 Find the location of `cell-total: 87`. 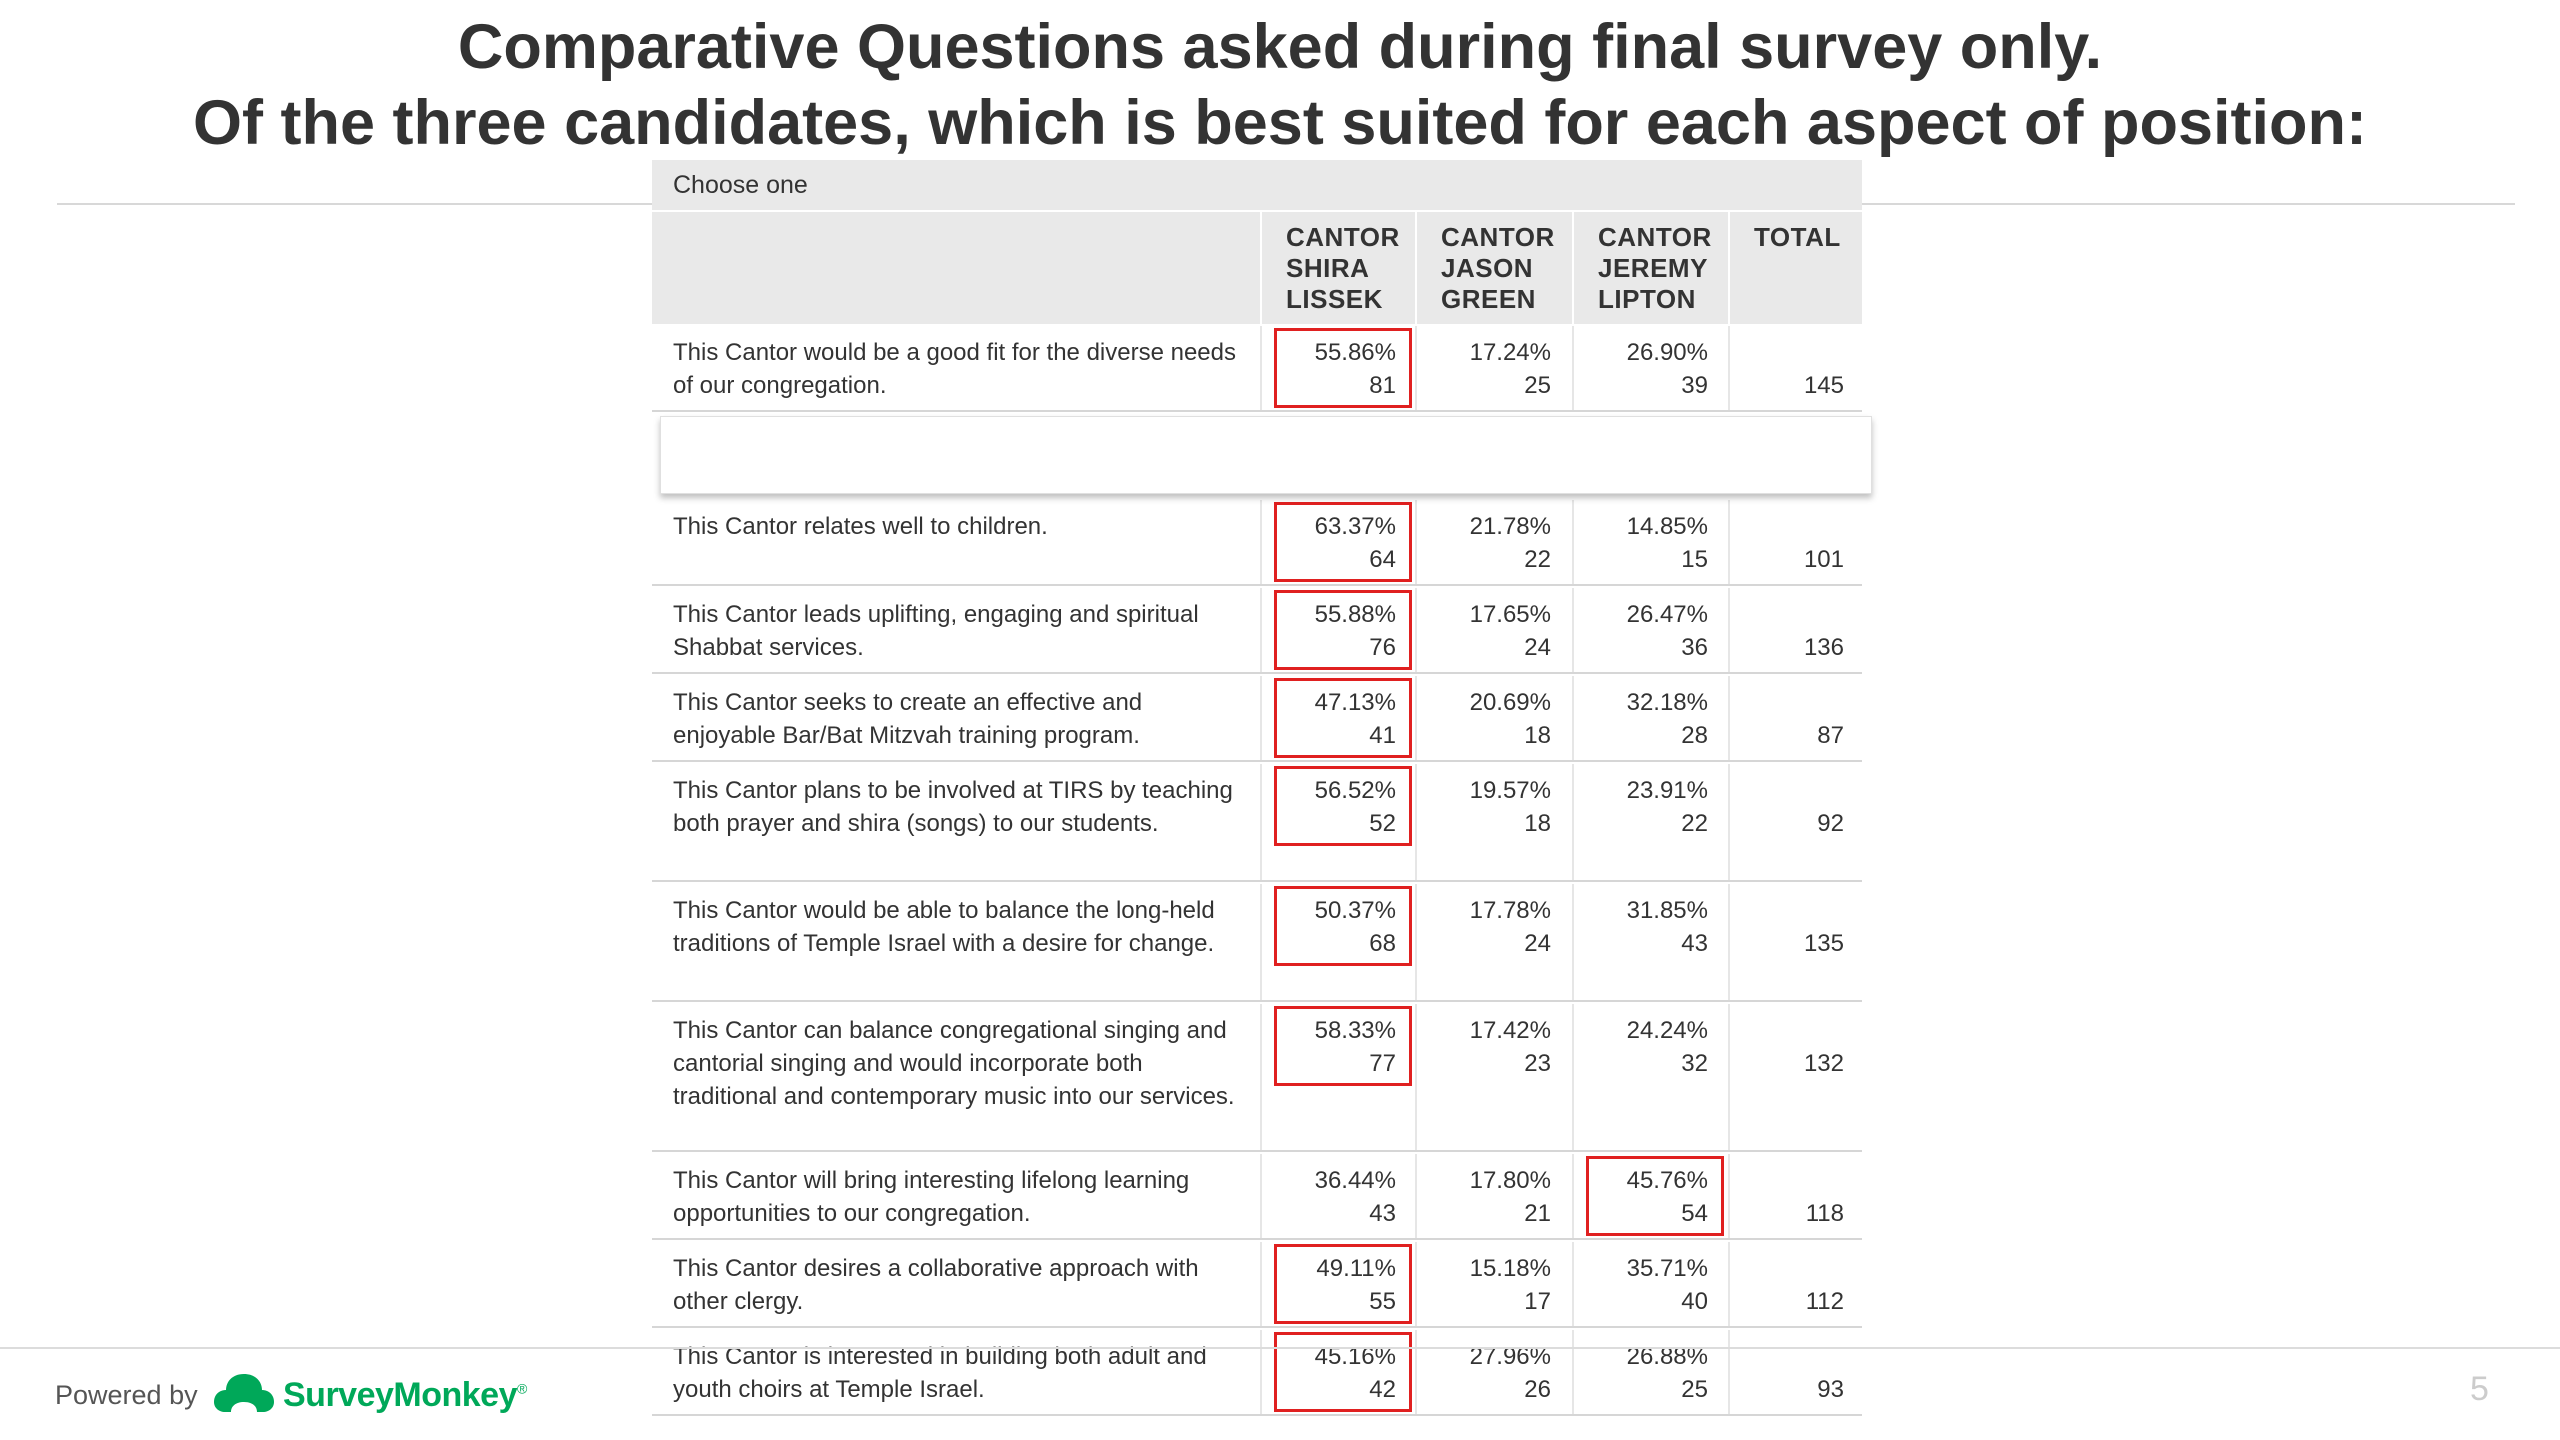

cell-total: 87 is located at coordinates (1830, 735).